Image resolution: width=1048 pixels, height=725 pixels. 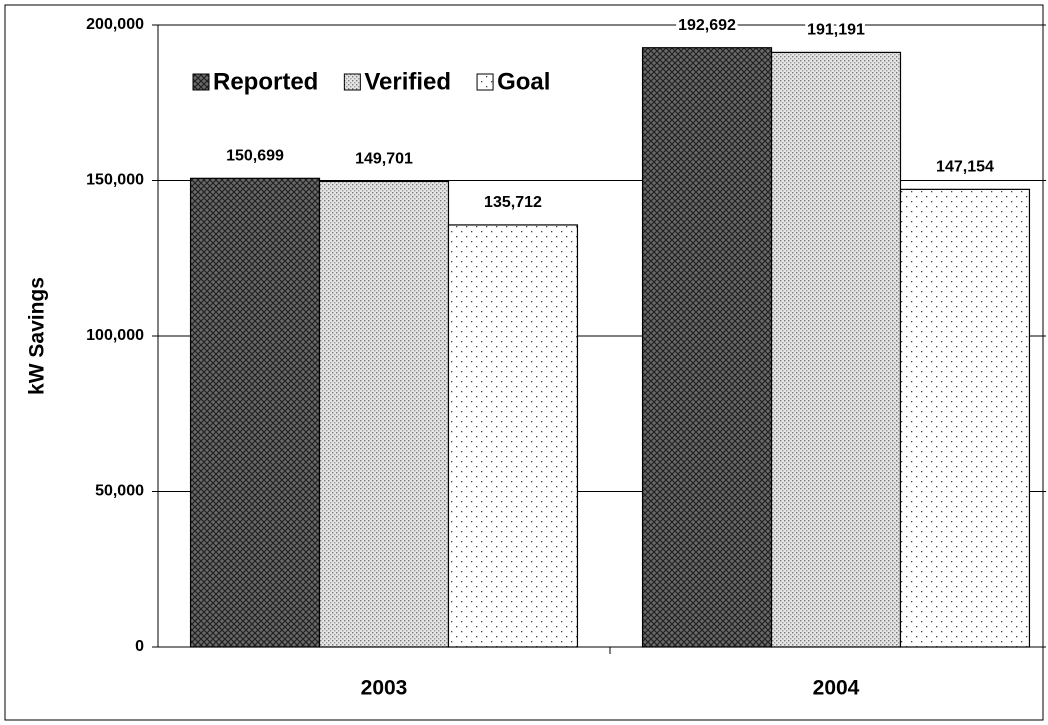 I want to click on value-label: 149,701, so click(x=384, y=159).